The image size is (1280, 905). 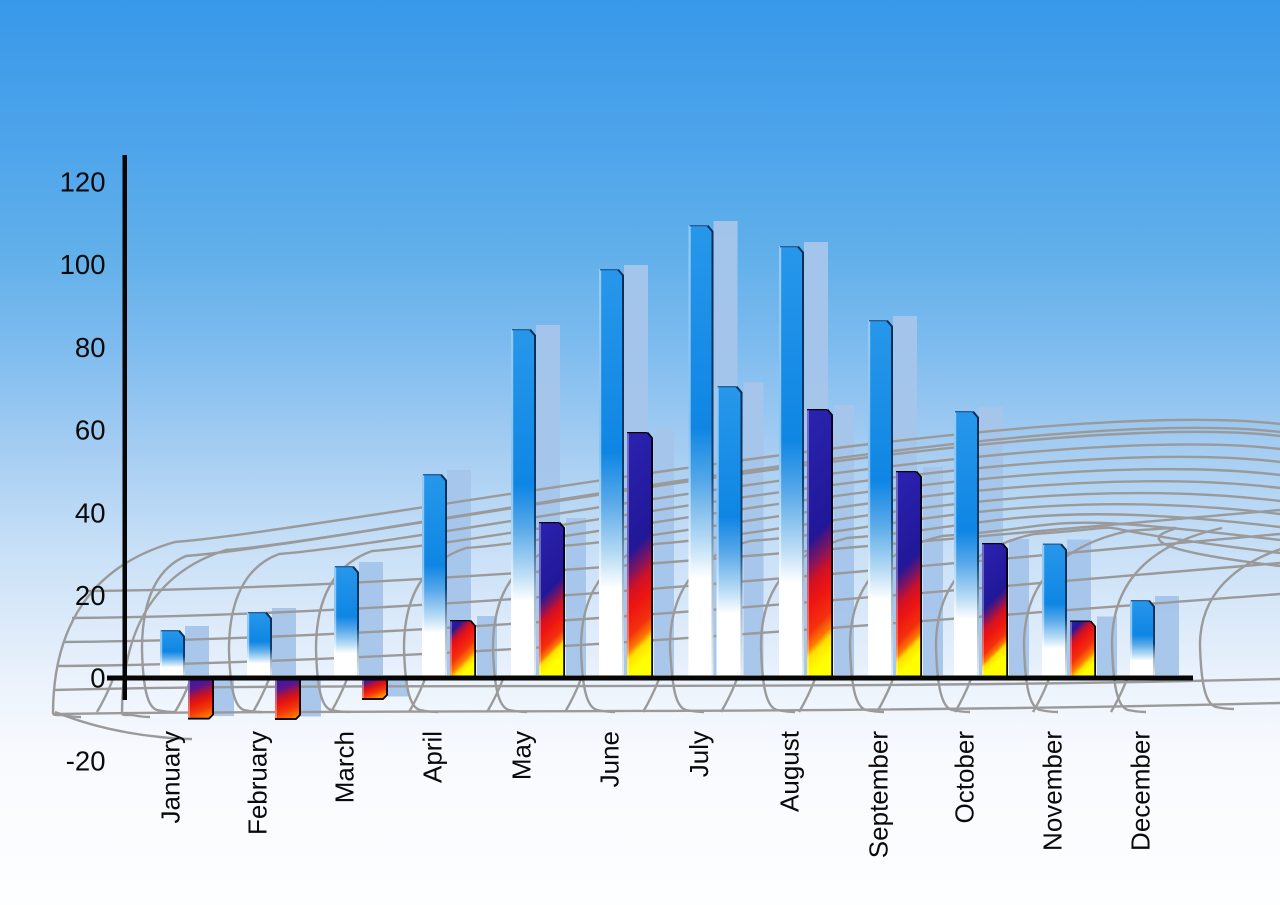 I want to click on svg-text: August, so click(x=790, y=771).